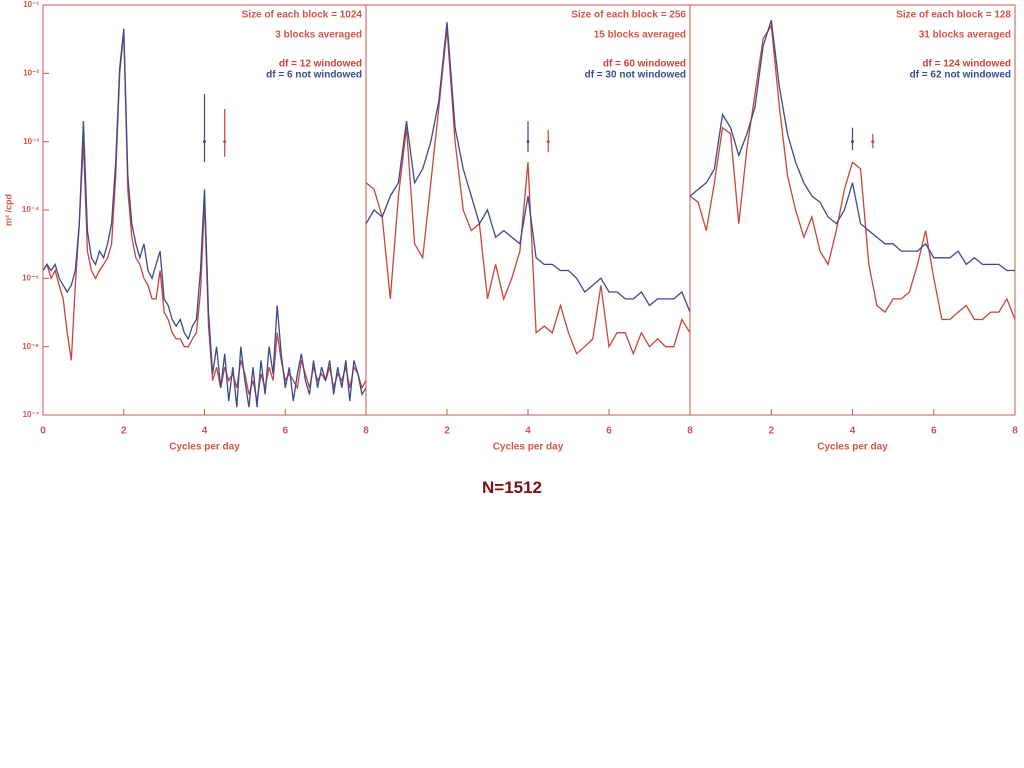 This screenshot has width=1024, height=768. I want to click on legend-entry: df = 6 not windowed, so click(314, 75).